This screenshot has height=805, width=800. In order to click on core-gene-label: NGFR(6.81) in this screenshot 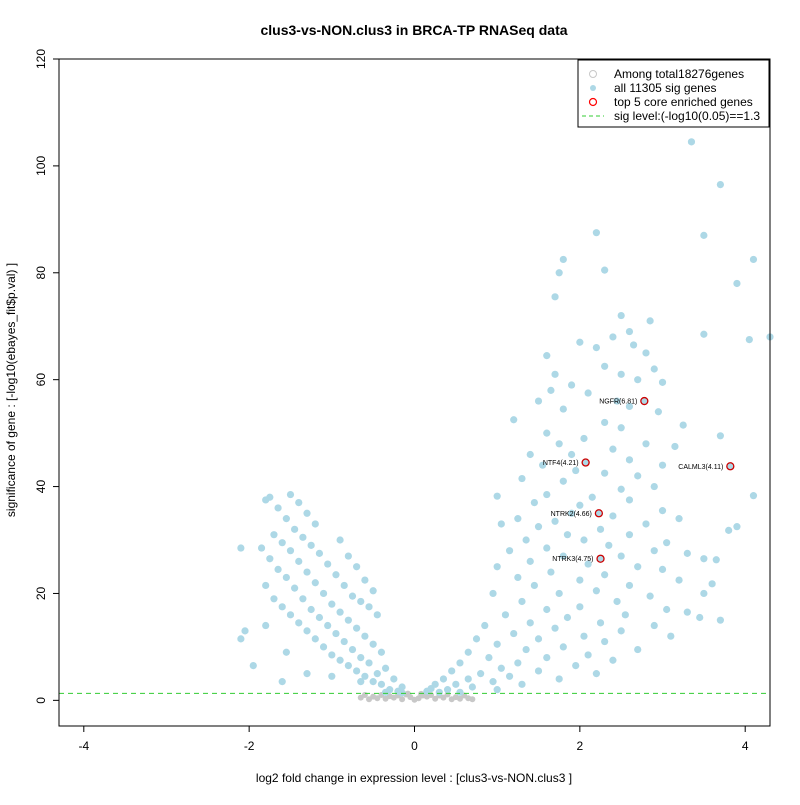, I will do `click(618, 402)`.